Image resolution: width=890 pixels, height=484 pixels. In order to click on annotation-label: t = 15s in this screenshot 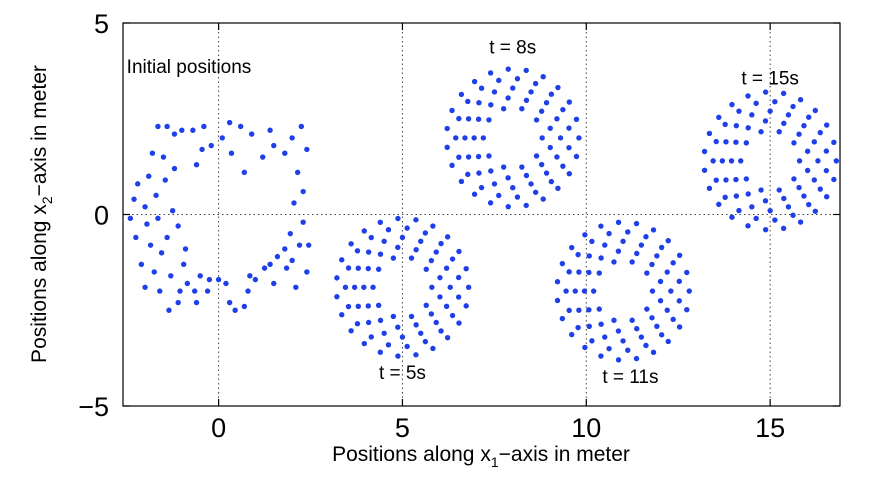, I will do `click(770, 78)`.